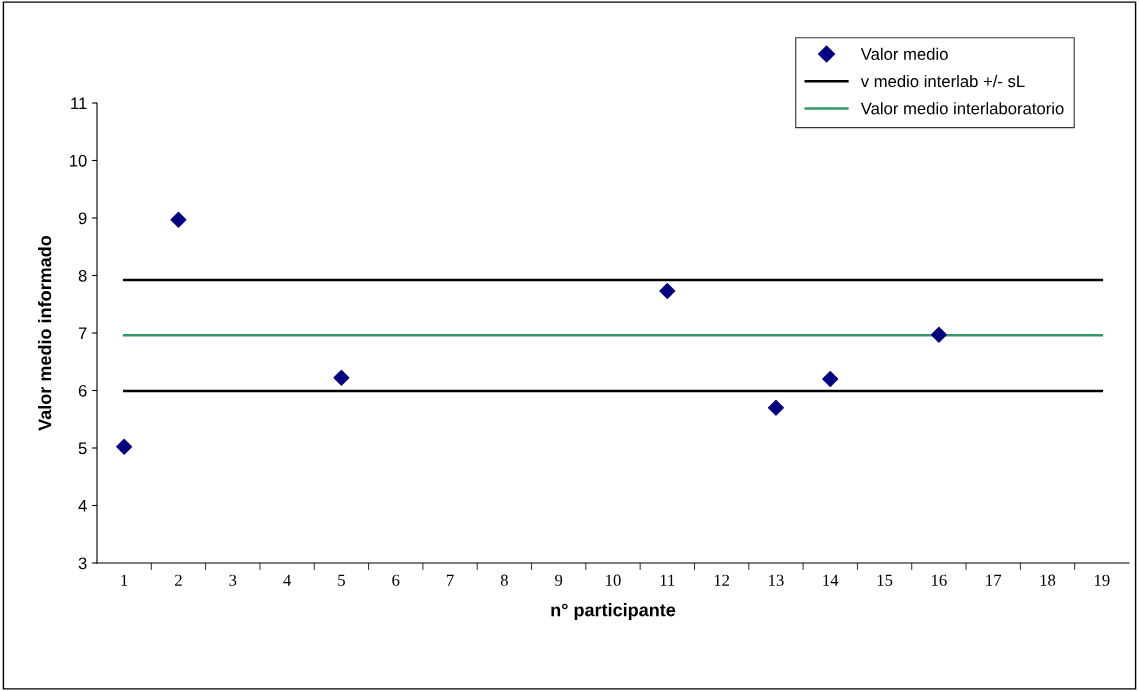  I want to click on x-tick-label: 2, so click(178, 580).